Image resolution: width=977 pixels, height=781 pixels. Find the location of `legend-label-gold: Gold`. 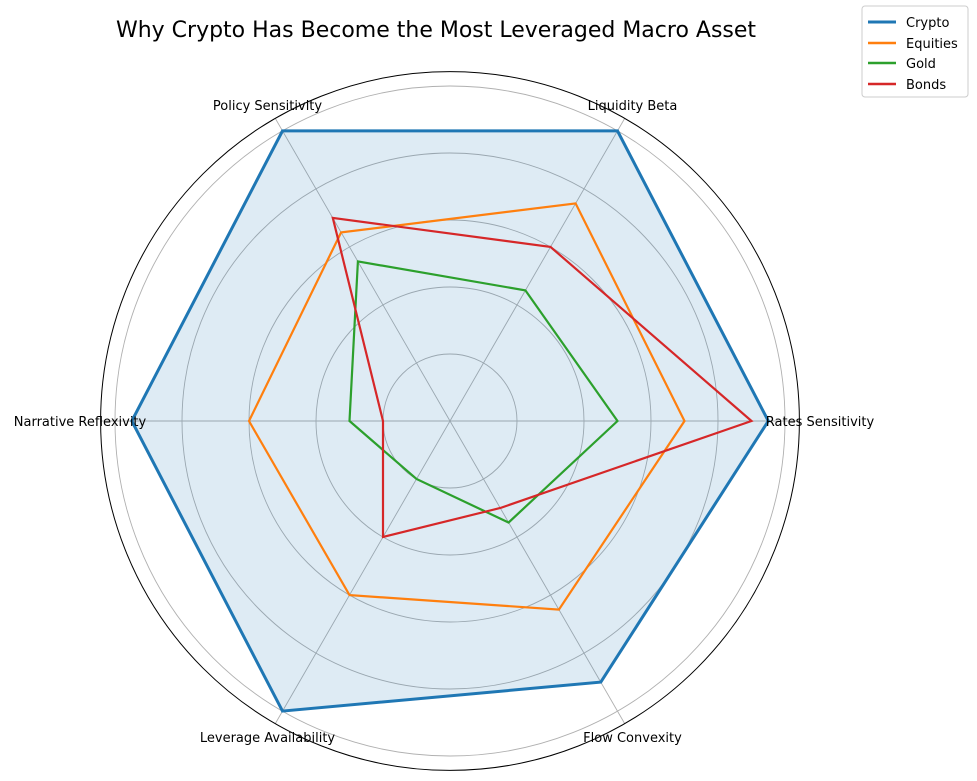

legend-label-gold: Gold is located at coordinates (921, 64).